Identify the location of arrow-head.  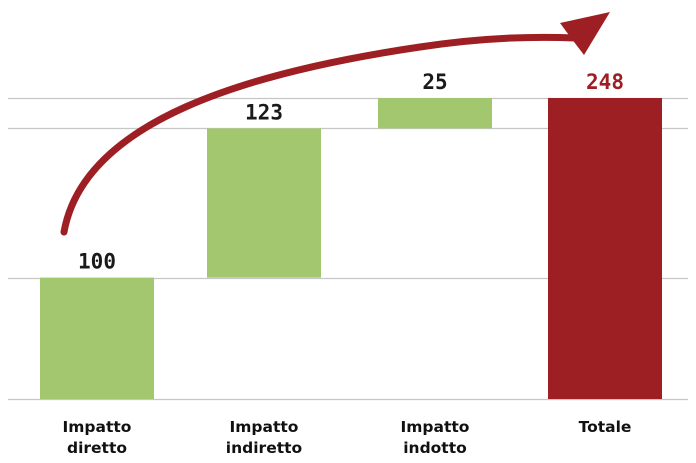
(585, 33).